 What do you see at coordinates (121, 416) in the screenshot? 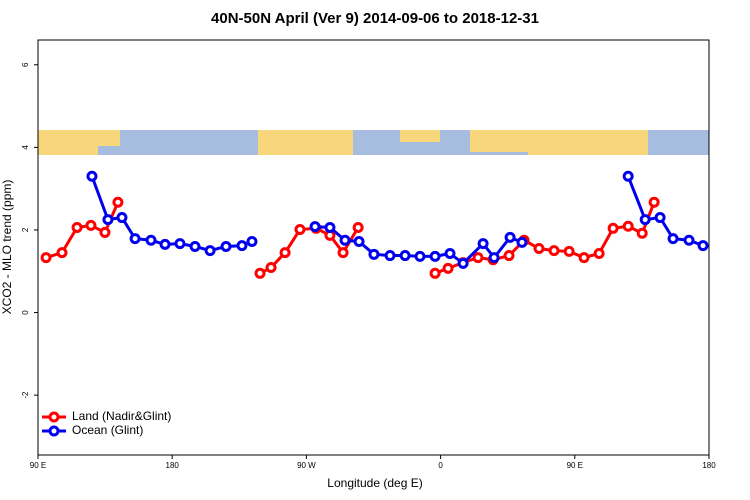
I see `legend-label: Land (Nadir&Glint)` at bounding box center [121, 416].